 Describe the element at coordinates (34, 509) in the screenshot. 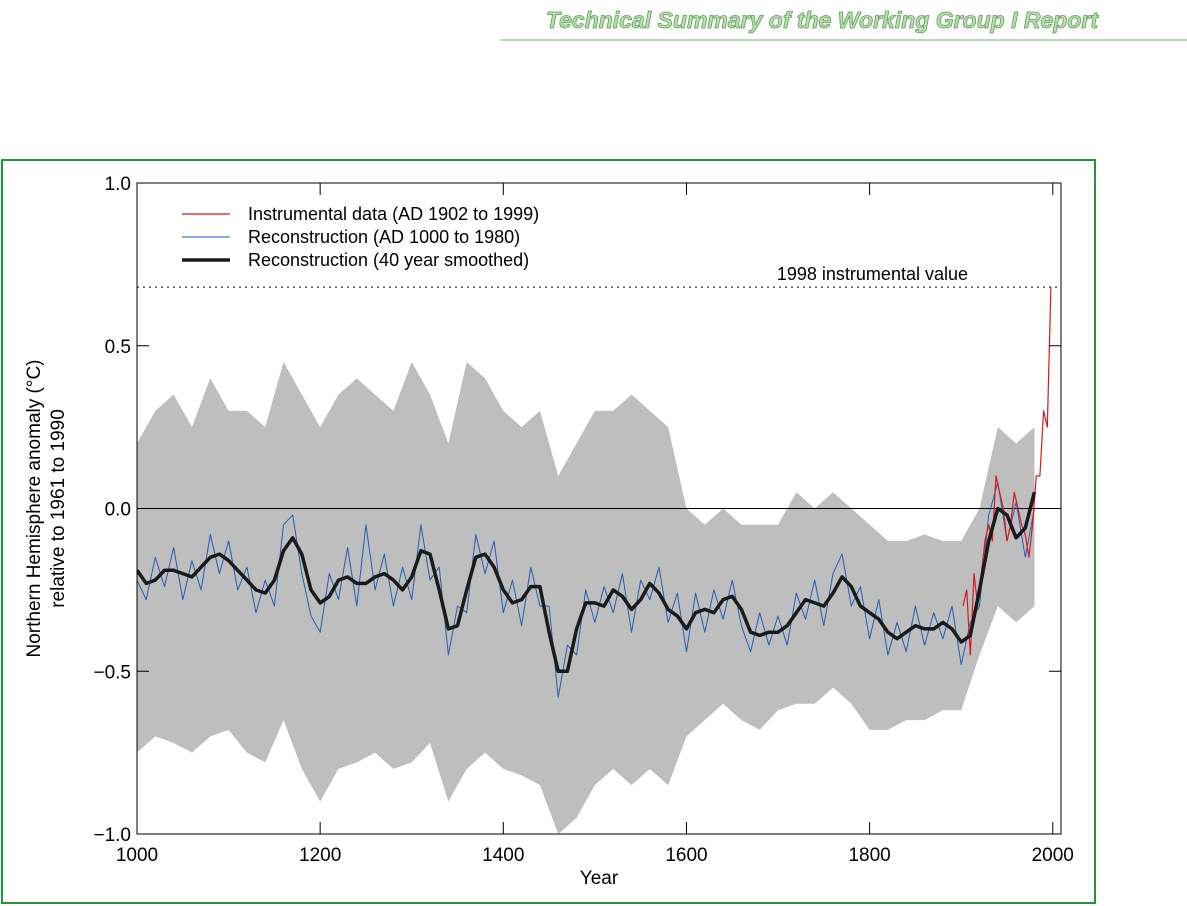

I see `y-axis-label: Northern Hemisphere anomaly (°C)` at that location.